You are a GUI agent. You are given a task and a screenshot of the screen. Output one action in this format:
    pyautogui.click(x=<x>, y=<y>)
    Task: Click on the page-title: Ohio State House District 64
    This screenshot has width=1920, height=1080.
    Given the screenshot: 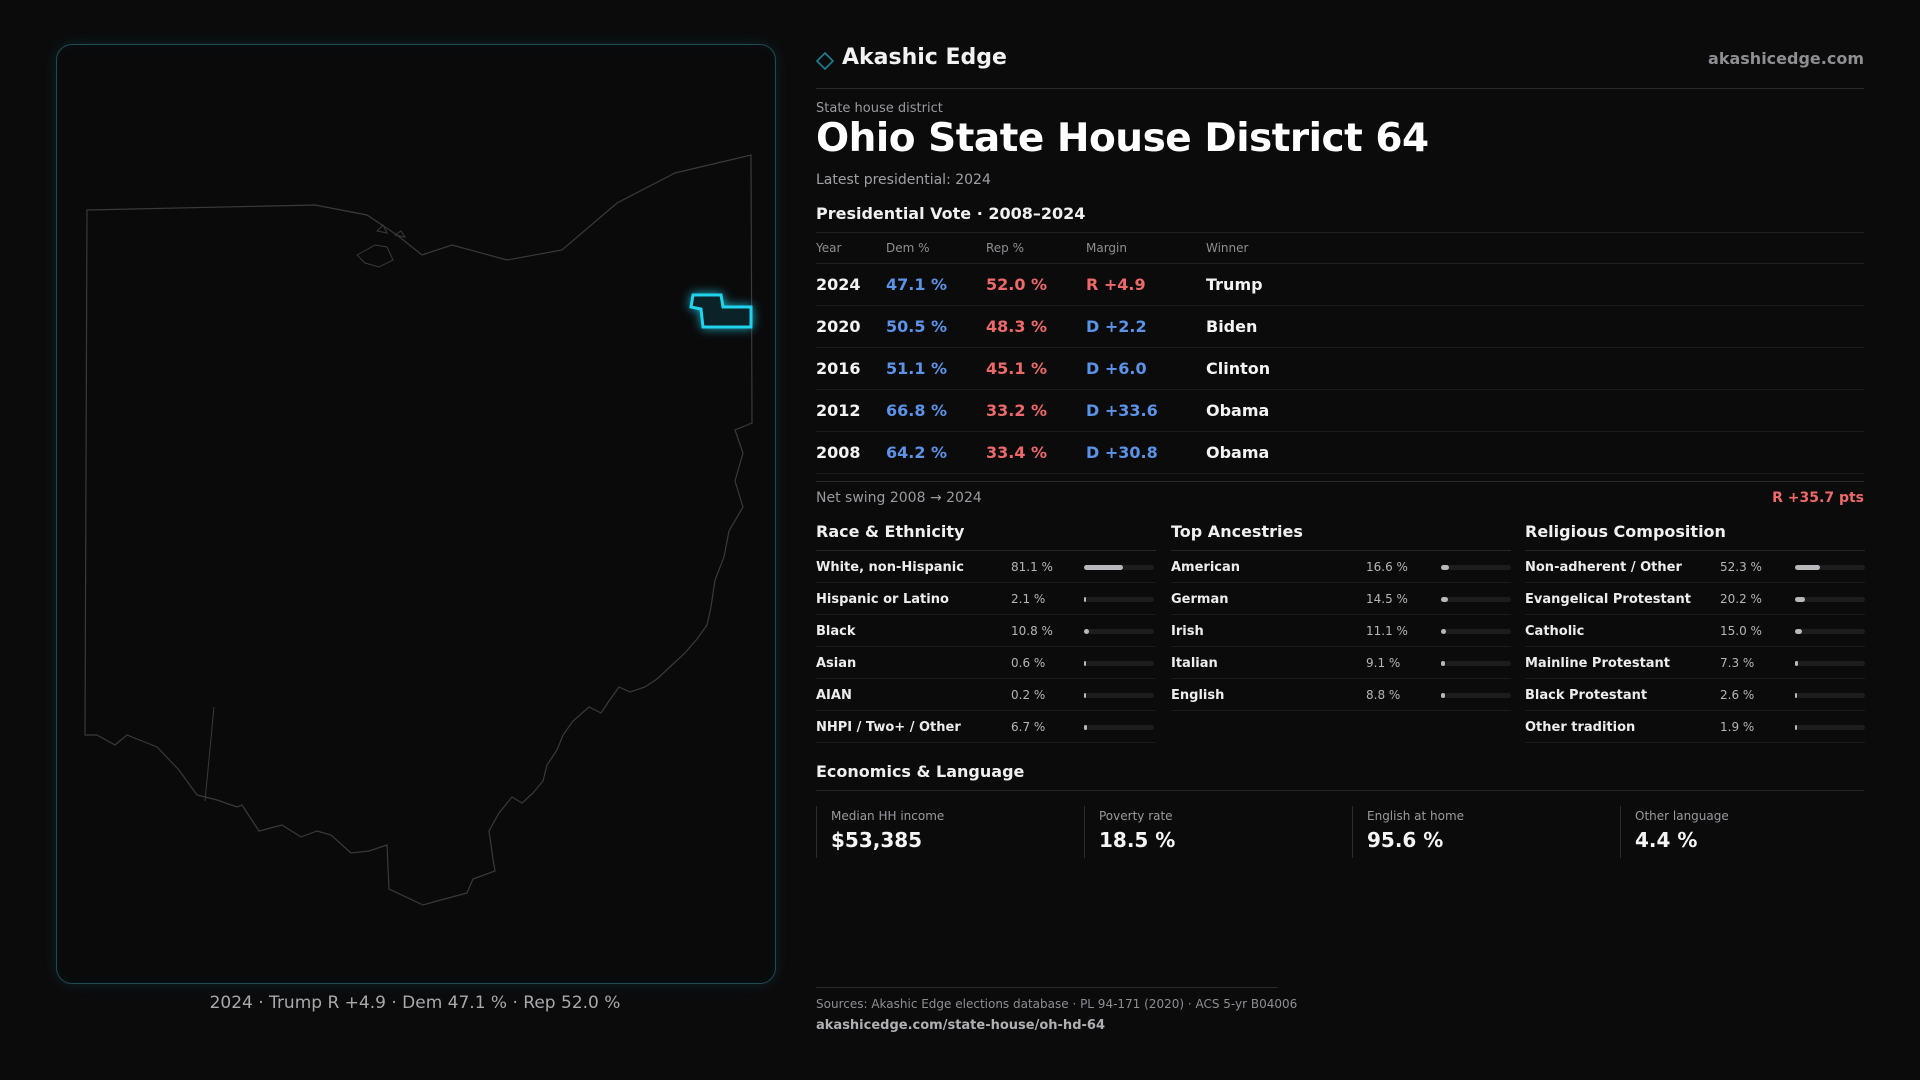 What is the action you would take?
    pyautogui.click(x=1122, y=138)
    